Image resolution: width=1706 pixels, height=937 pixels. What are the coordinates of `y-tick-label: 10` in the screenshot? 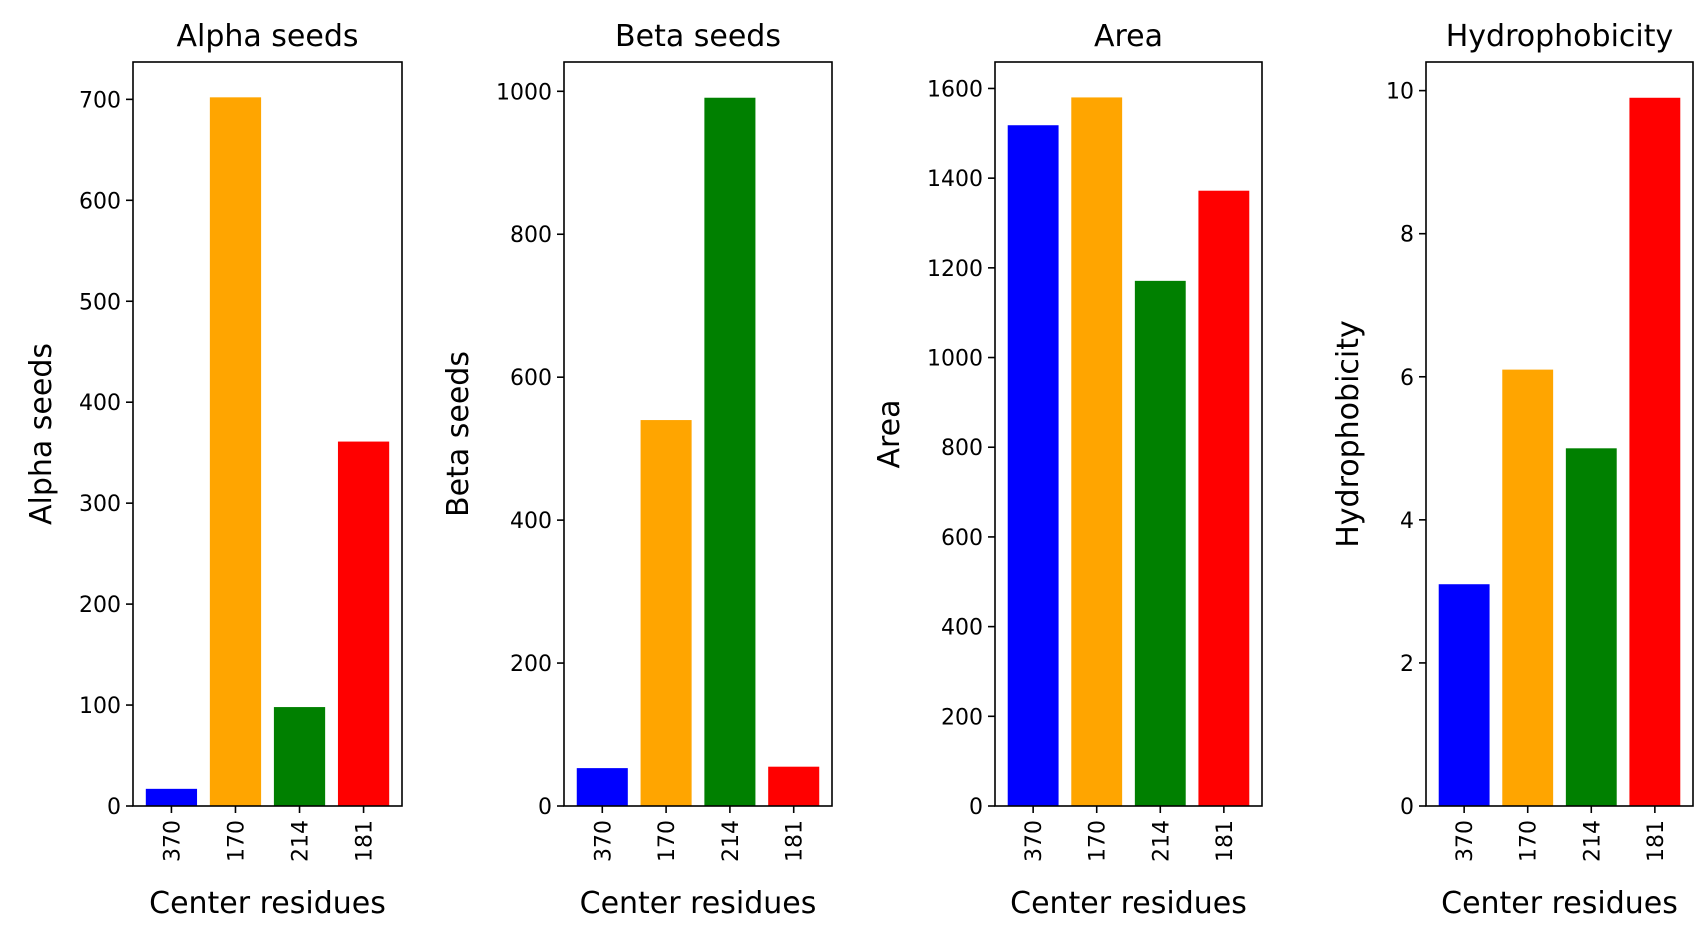 It's located at (1400, 92).